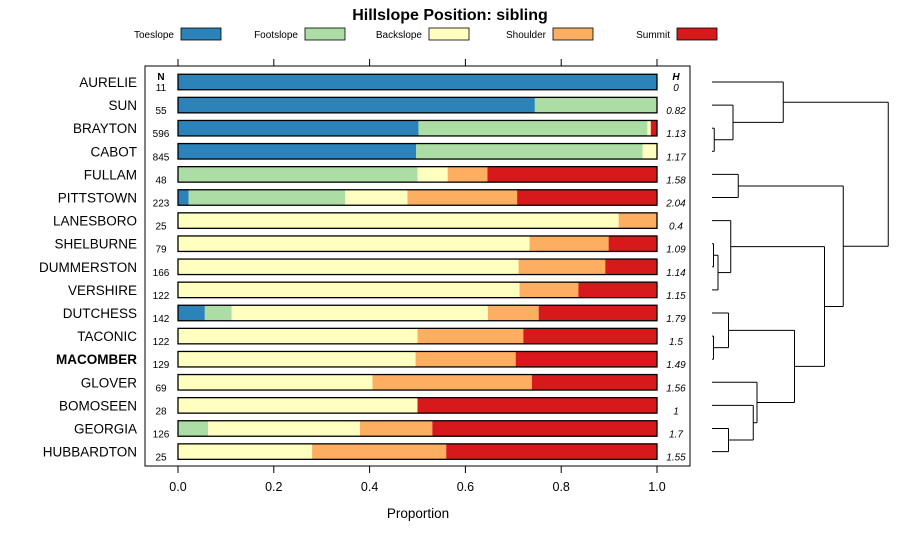 This screenshot has height=540, width=900. Describe the element at coordinates (676, 77) in the screenshot. I see `h-header: H` at that location.